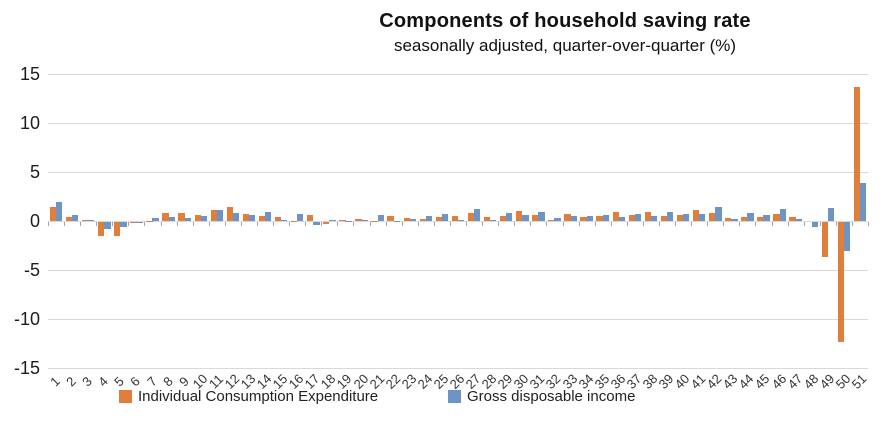 The image size is (895, 431). Describe the element at coordinates (258, 396) in the screenshot. I see `legend-label-ice: Individual Consumption Expenditure` at that location.